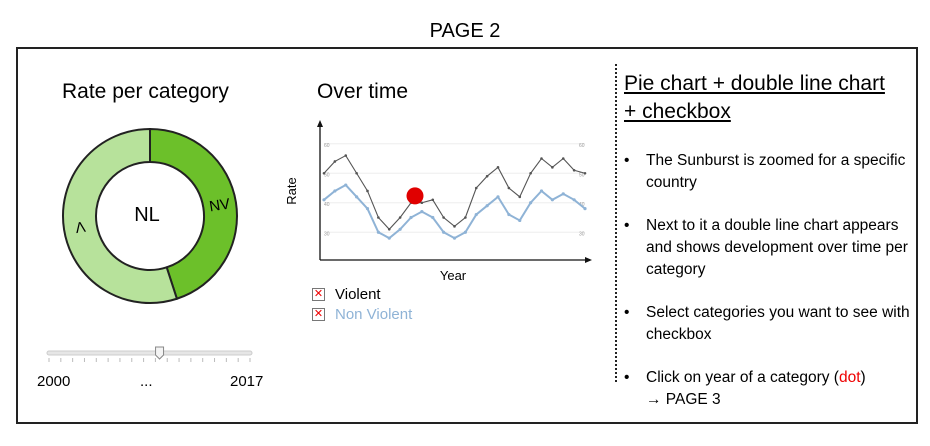 The height and width of the screenshot is (446, 930). What do you see at coordinates (742, 377) in the screenshot?
I see `note-text: Click on year of a category (` at bounding box center [742, 377].